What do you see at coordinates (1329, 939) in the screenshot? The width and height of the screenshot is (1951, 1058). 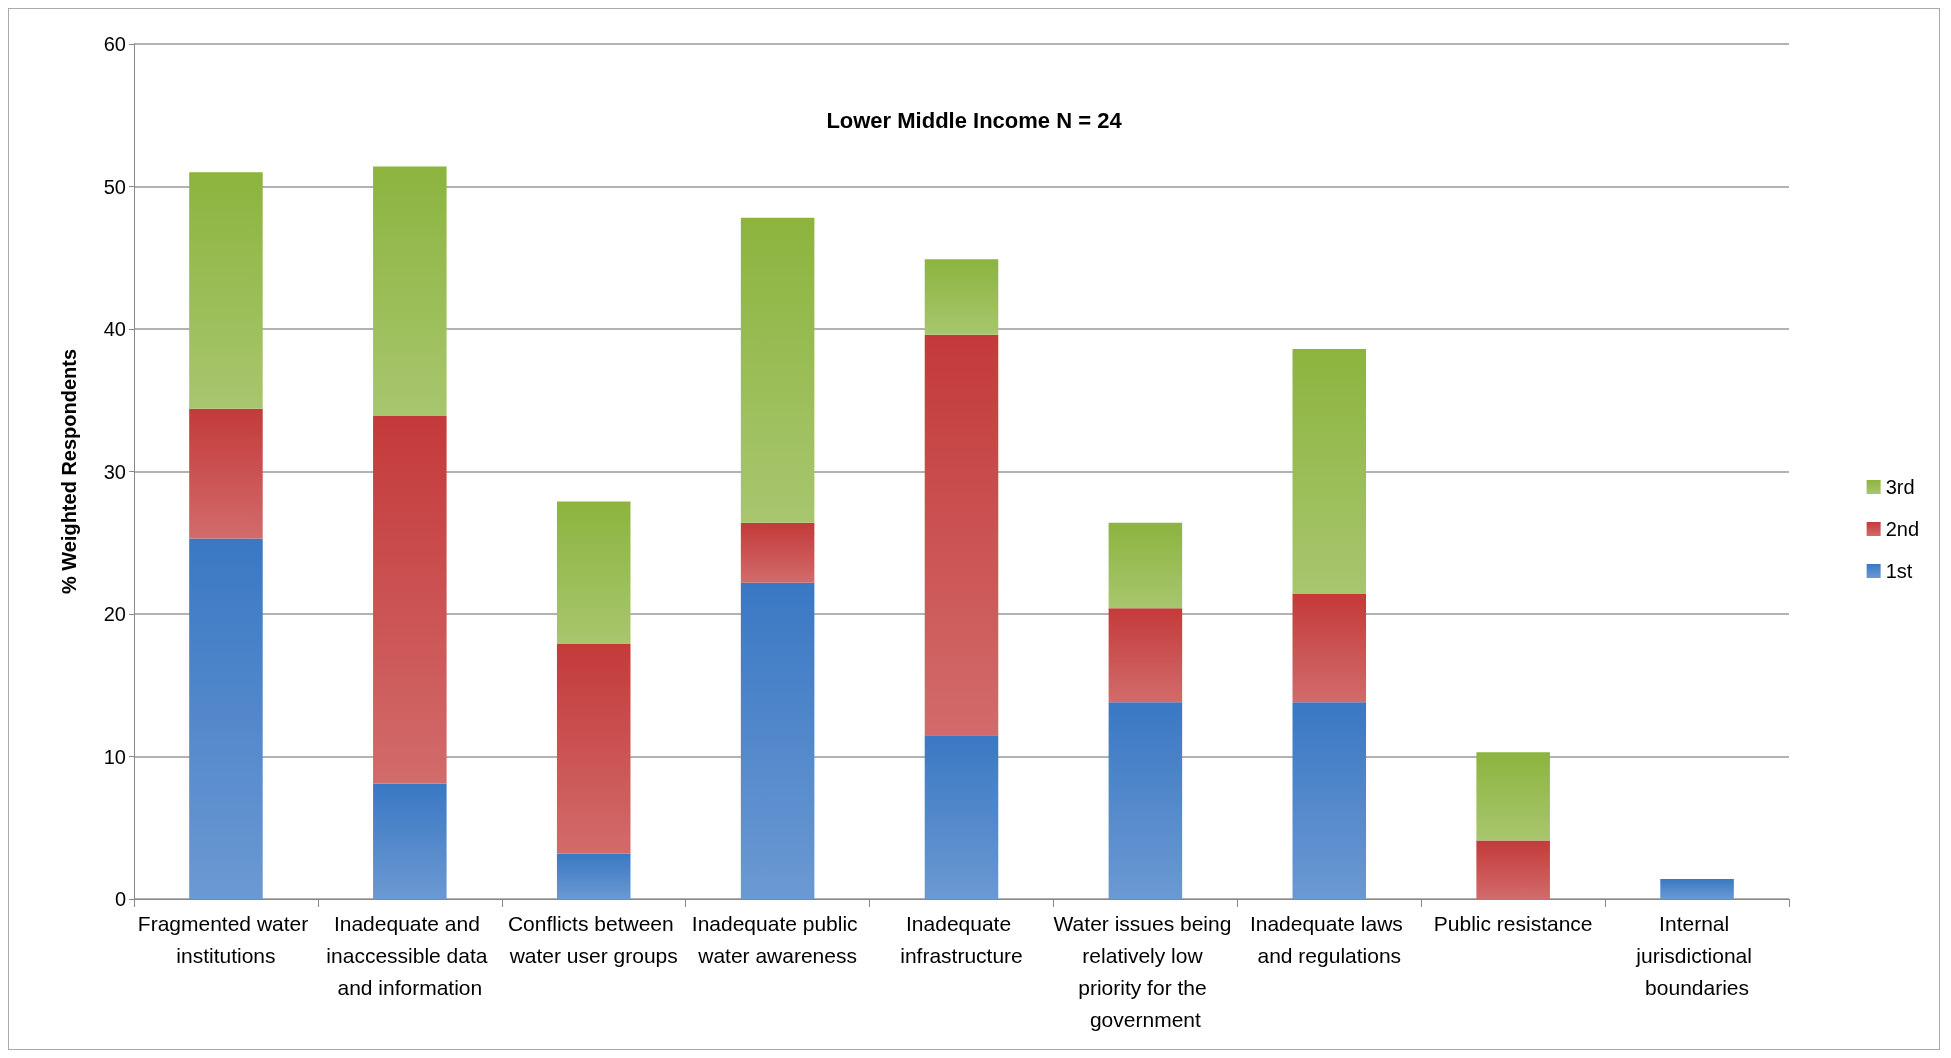 I see `x-tick-label: Inadequate laws and regulations` at bounding box center [1329, 939].